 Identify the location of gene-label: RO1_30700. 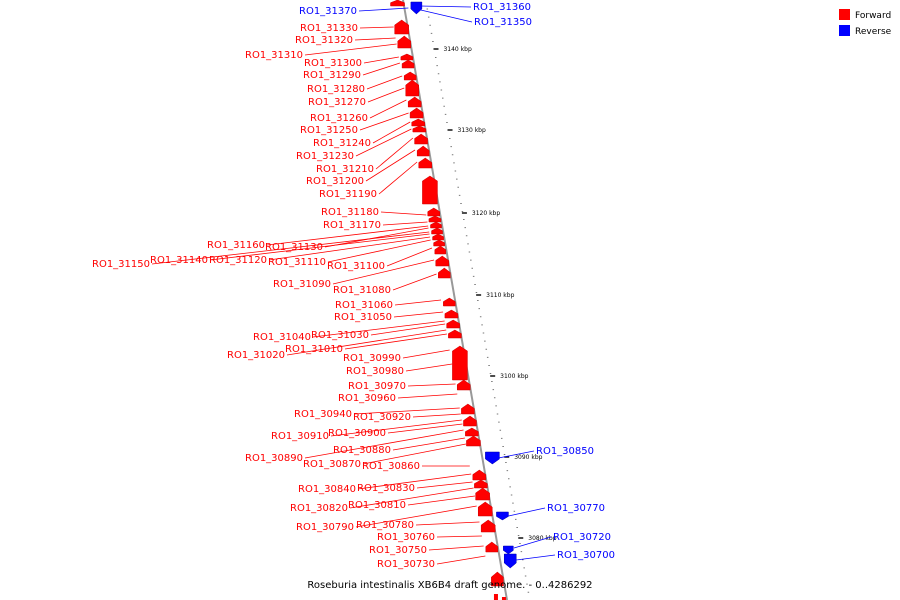
(586, 555).